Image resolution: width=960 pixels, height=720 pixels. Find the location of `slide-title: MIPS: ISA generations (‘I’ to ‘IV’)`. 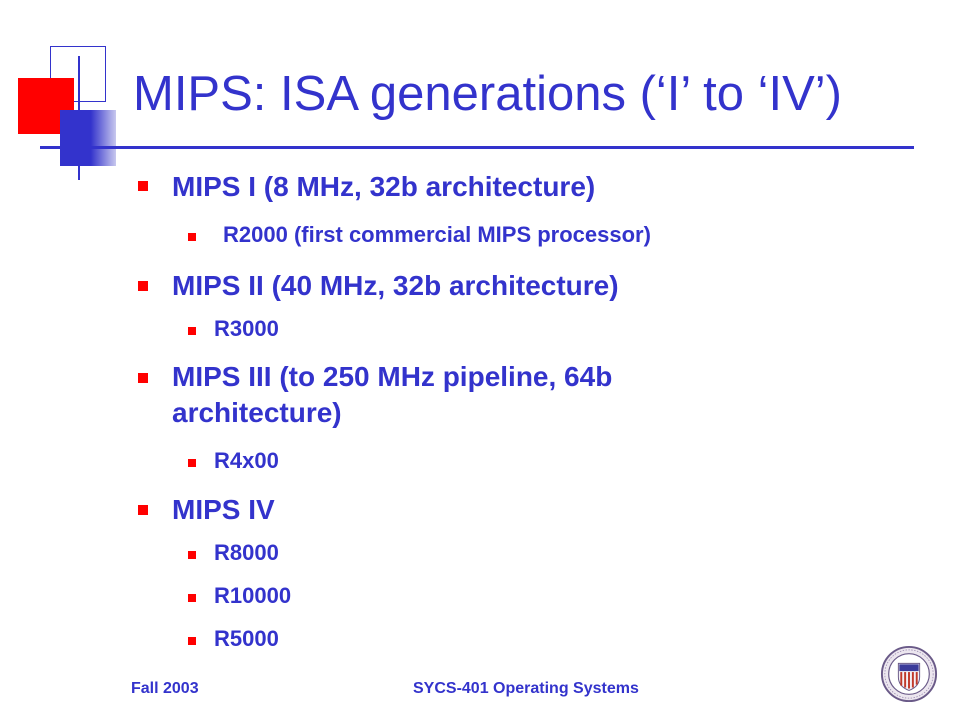

slide-title: MIPS: ISA generations (‘I’ to ‘IV’) is located at coordinates (487, 94).